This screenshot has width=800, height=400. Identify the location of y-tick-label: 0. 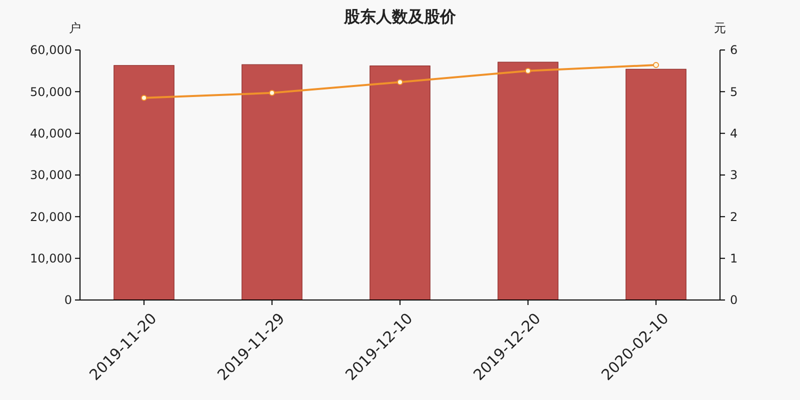
(68, 300).